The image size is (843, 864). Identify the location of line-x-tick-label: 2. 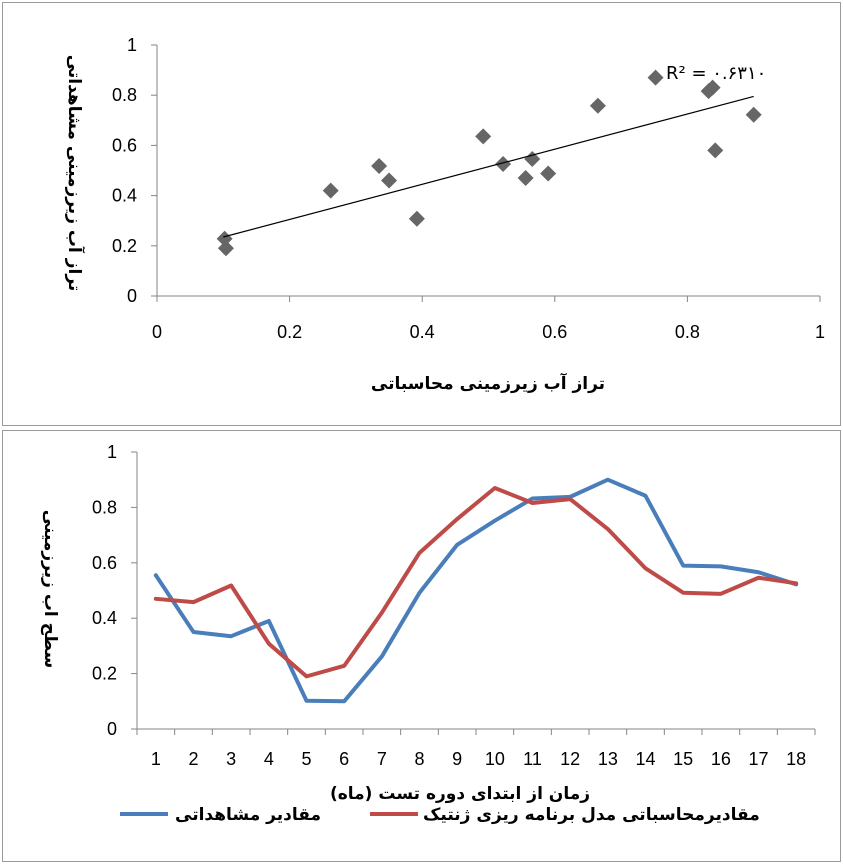
(193, 759).